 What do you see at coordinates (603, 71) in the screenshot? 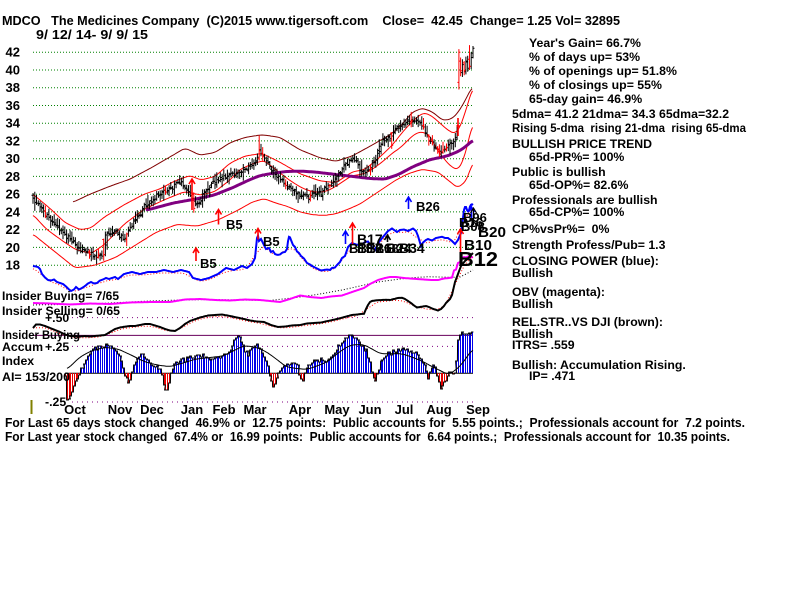
I see `svg-text: % of openings up= 51.8%` at bounding box center [603, 71].